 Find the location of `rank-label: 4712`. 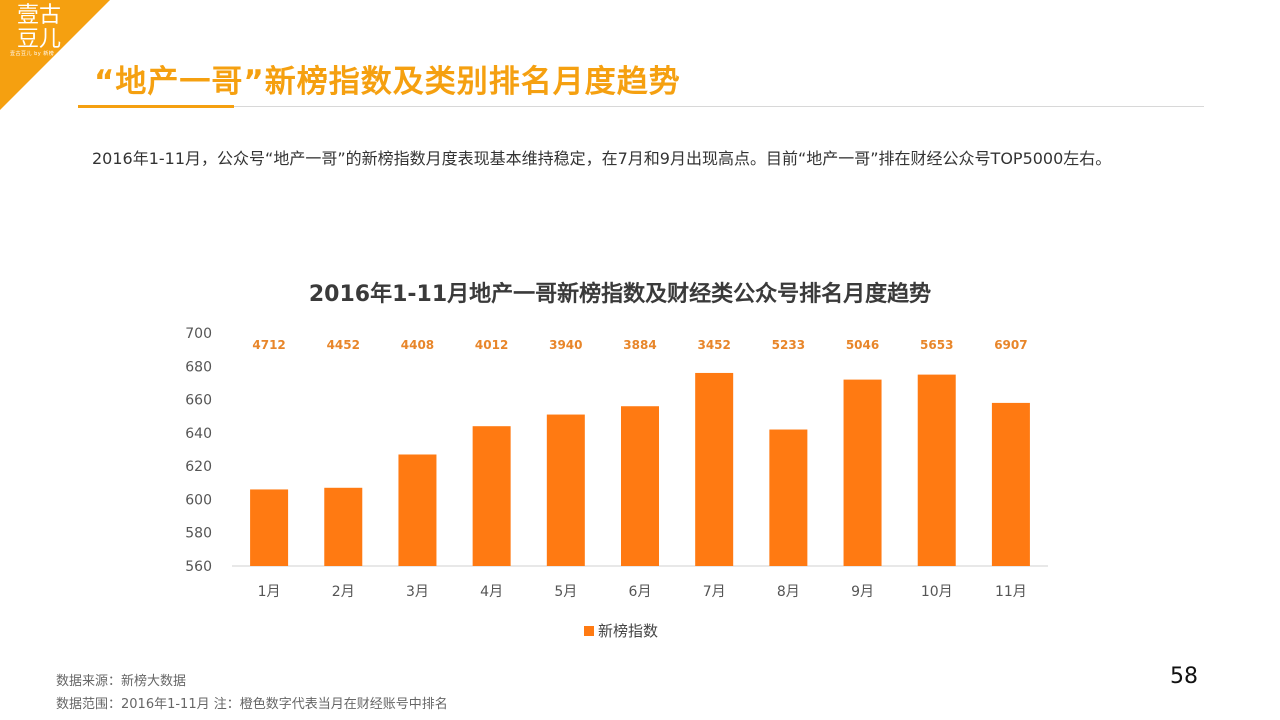

rank-label: 4712 is located at coordinates (268, 345).